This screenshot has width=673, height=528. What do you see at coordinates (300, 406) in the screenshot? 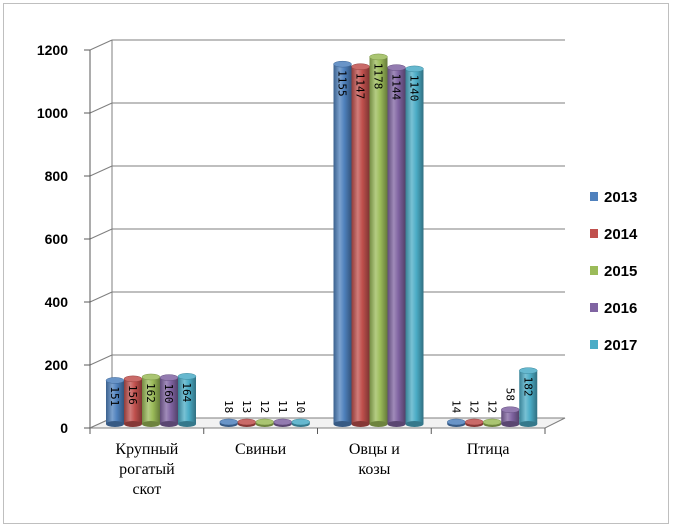
I see `data-label: 10` at bounding box center [300, 406].